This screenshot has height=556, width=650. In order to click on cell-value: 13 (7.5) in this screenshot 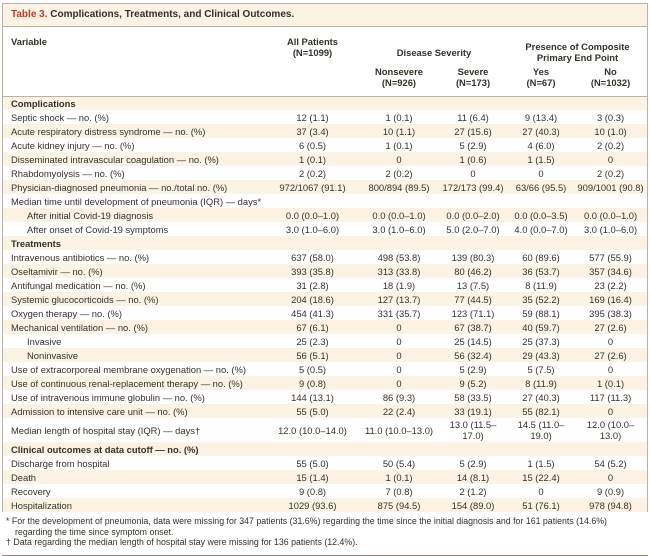, I will do `click(473, 285)`.